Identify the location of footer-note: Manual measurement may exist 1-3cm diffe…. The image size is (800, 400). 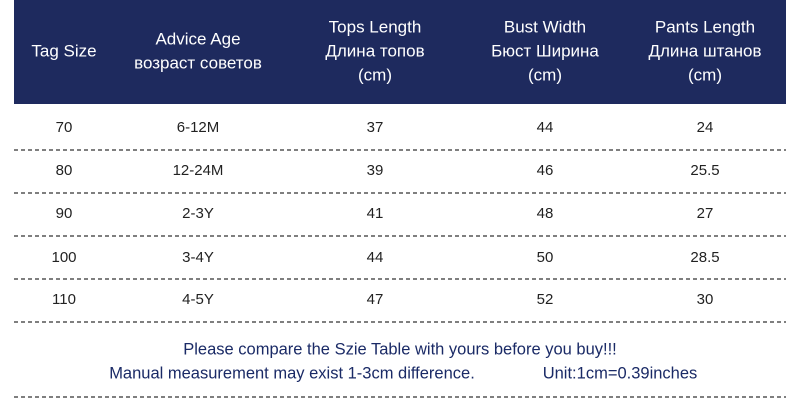
(292, 373).